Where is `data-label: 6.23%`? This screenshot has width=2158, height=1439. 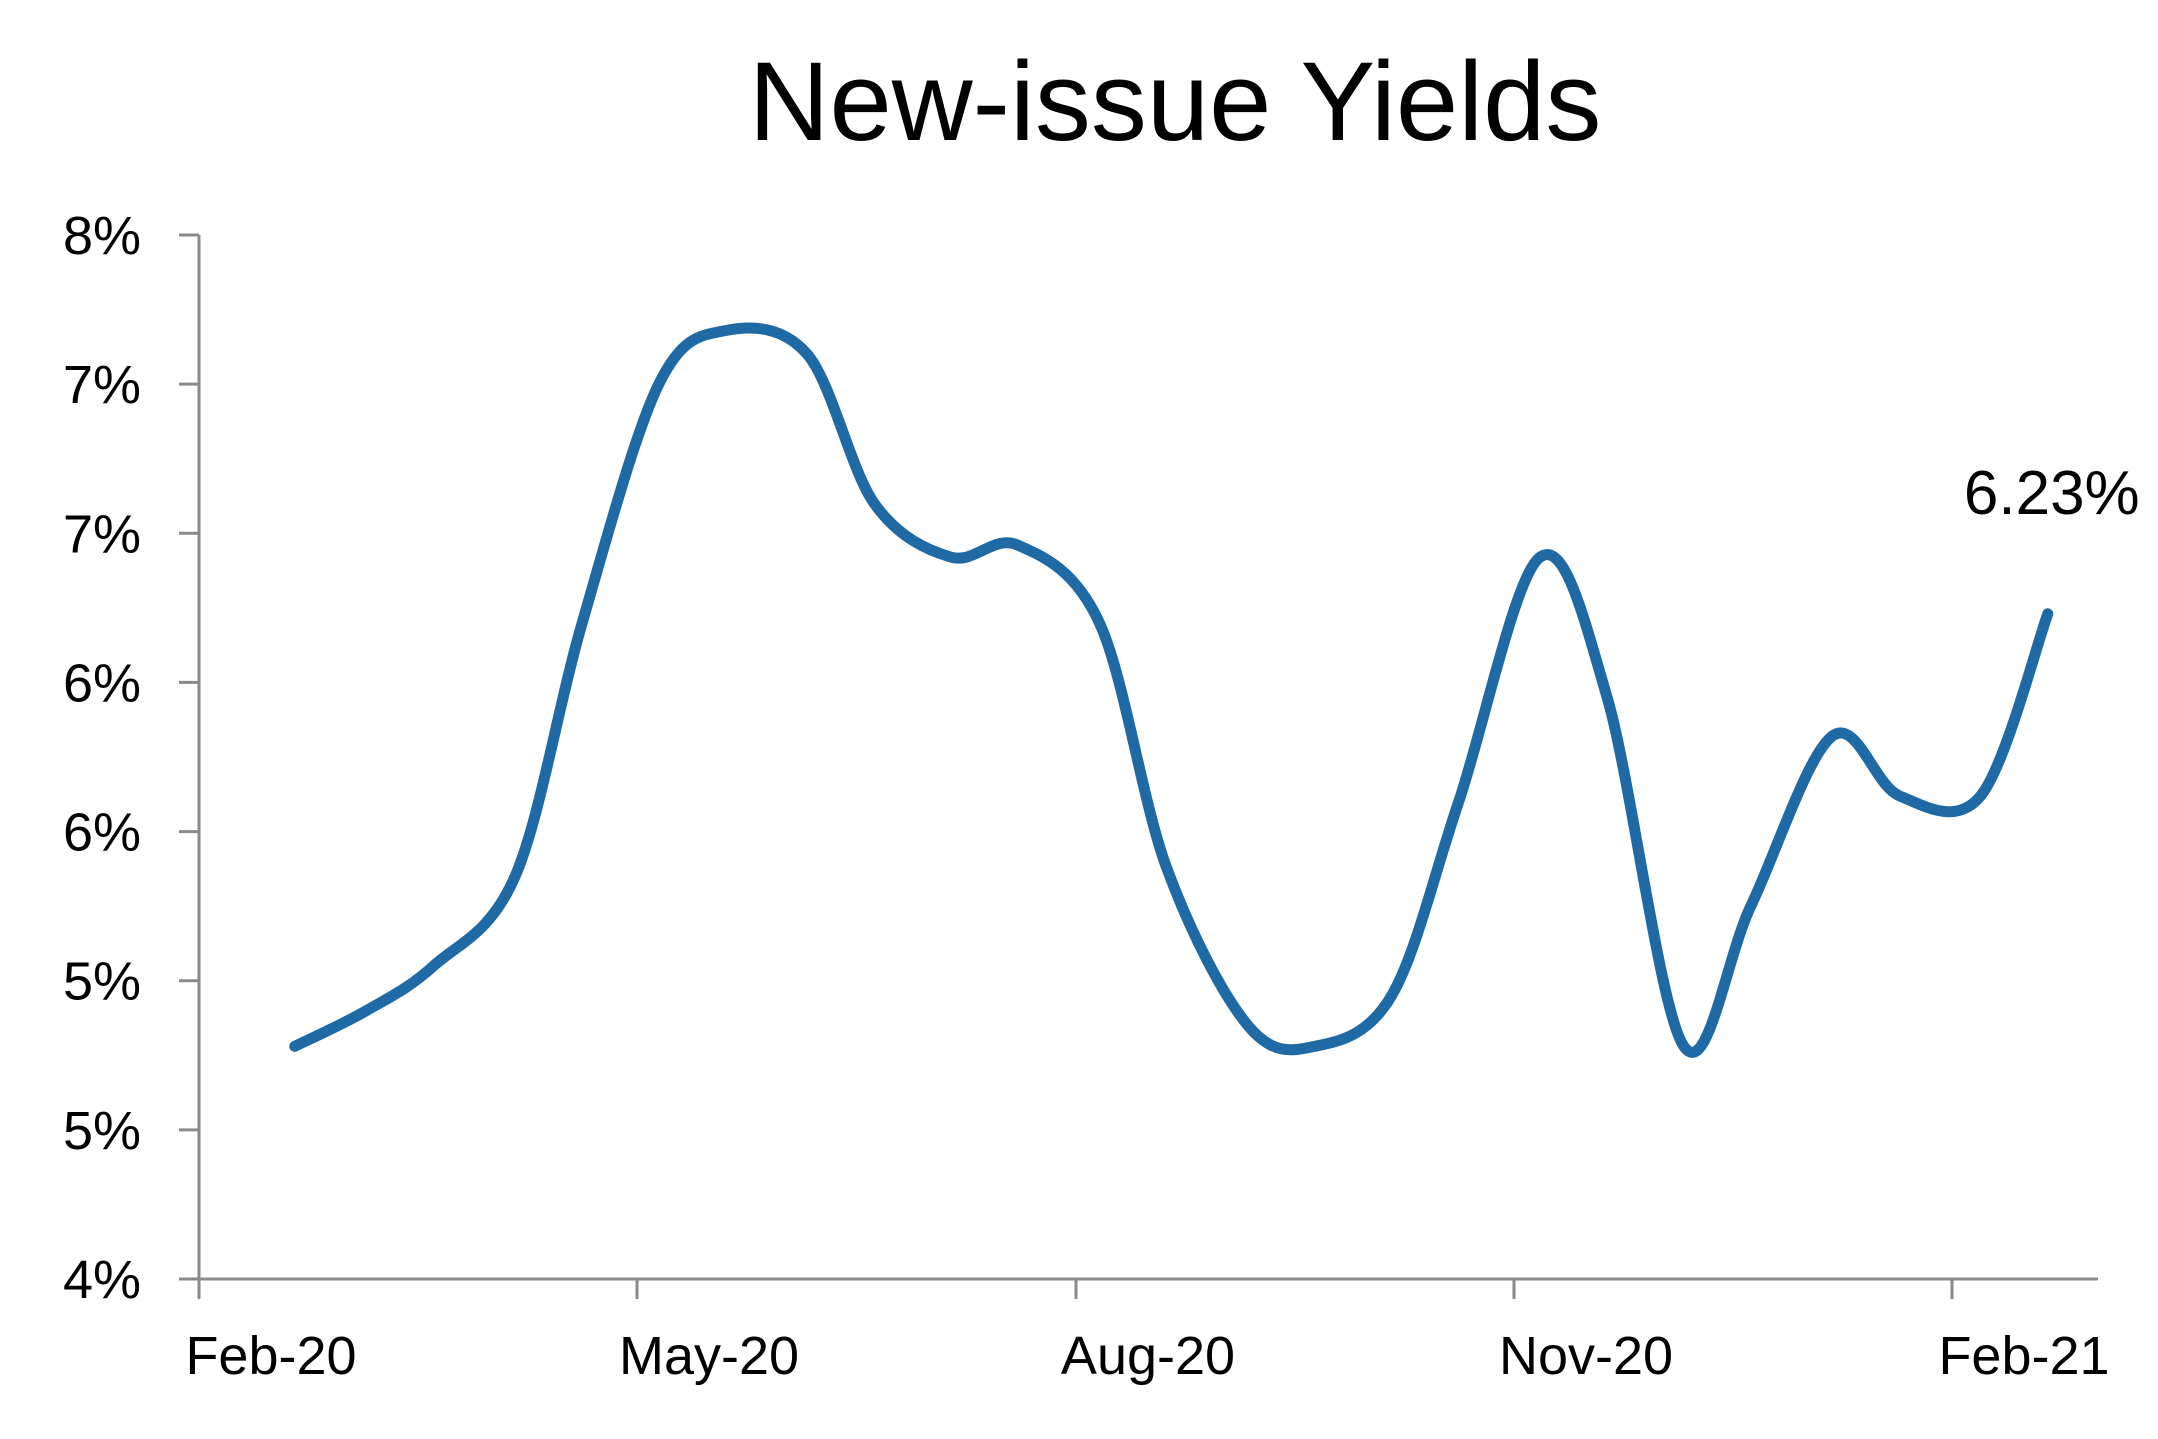
data-label: 6.23% is located at coordinates (2052, 493).